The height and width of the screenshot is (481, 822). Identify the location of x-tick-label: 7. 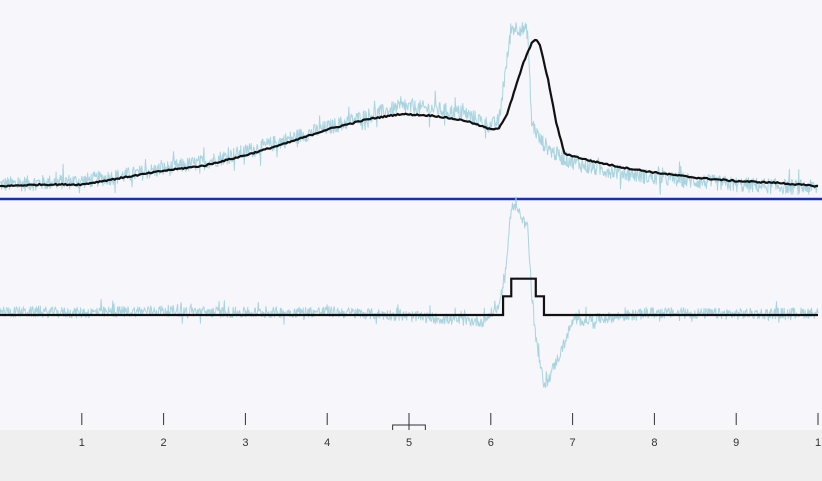
(573, 443).